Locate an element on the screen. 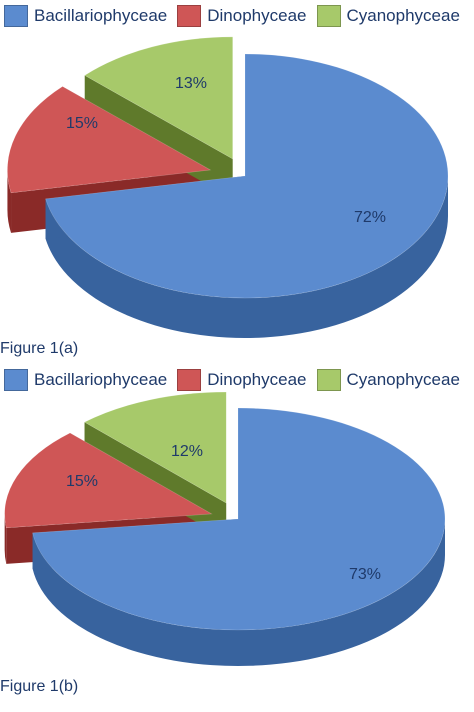 Image resolution: width=474 pixels, height=712 pixels. data-label-bacillariophyceae: 73% is located at coordinates (365, 574).